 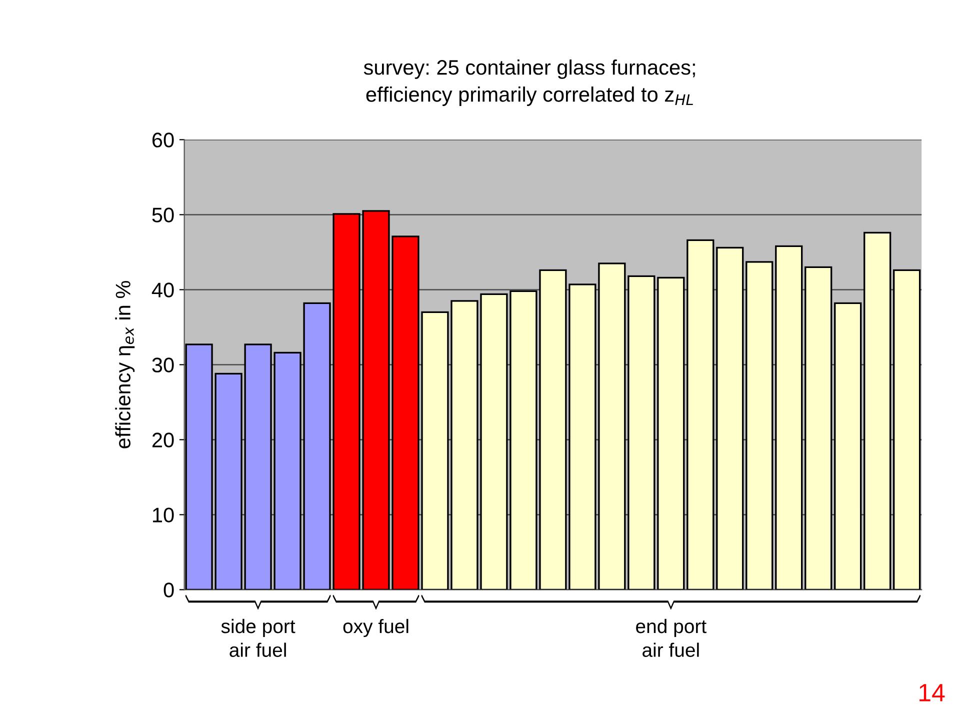 What do you see at coordinates (163, 440) in the screenshot?
I see `y-tick-label: 20` at bounding box center [163, 440].